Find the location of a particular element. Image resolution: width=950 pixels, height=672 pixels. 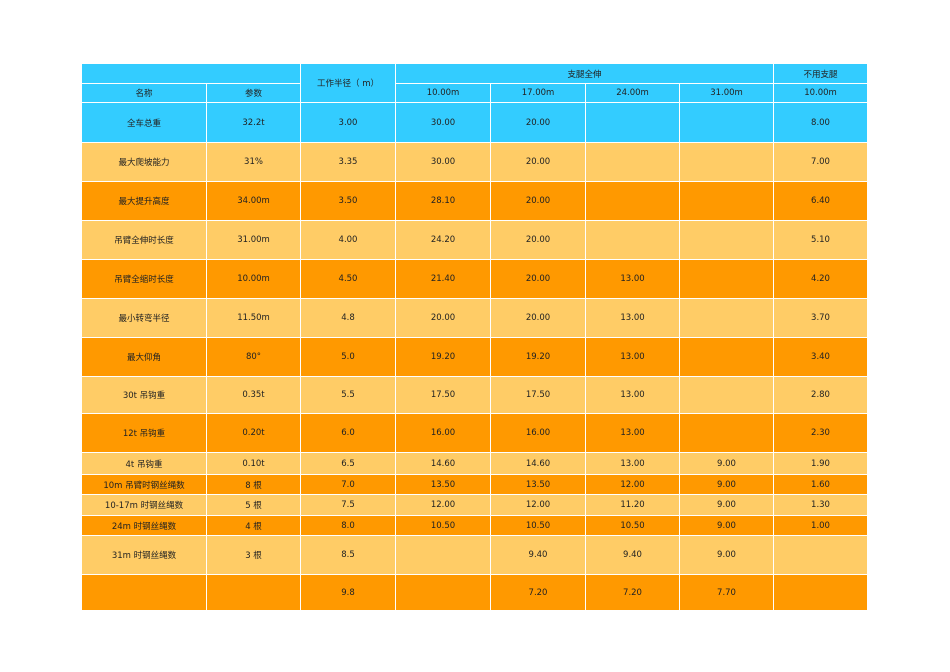

table-cell: 3.50 is located at coordinates (348, 201).